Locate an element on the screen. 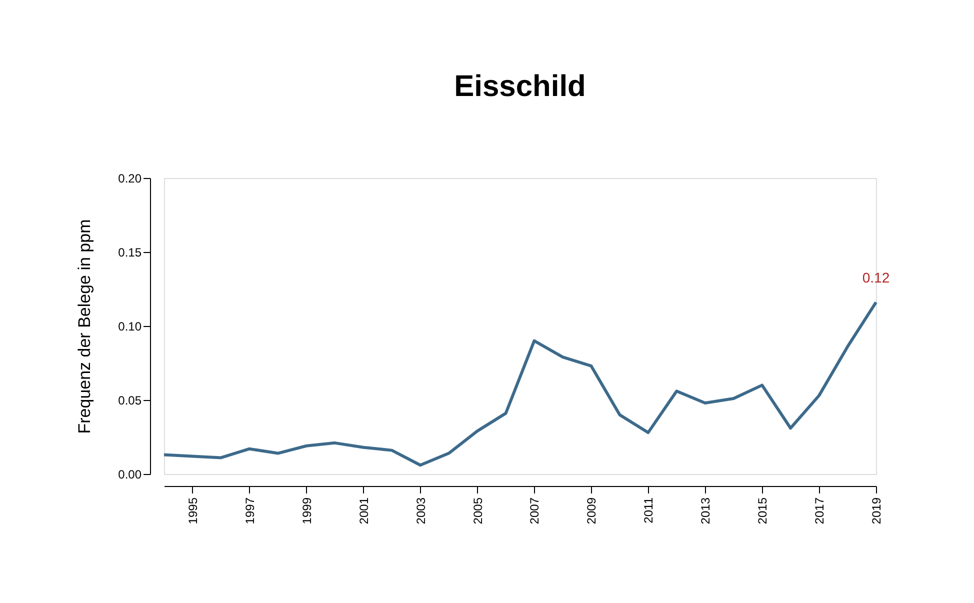 This screenshot has height=603, width=974. annotation: 0.12 is located at coordinates (876, 277).